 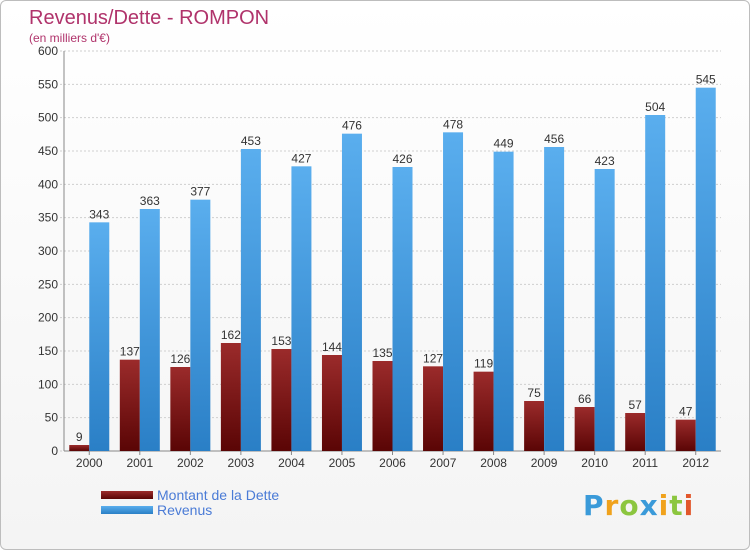 I want to click on x-tick-label: 2000, so click(x=89, y=463).